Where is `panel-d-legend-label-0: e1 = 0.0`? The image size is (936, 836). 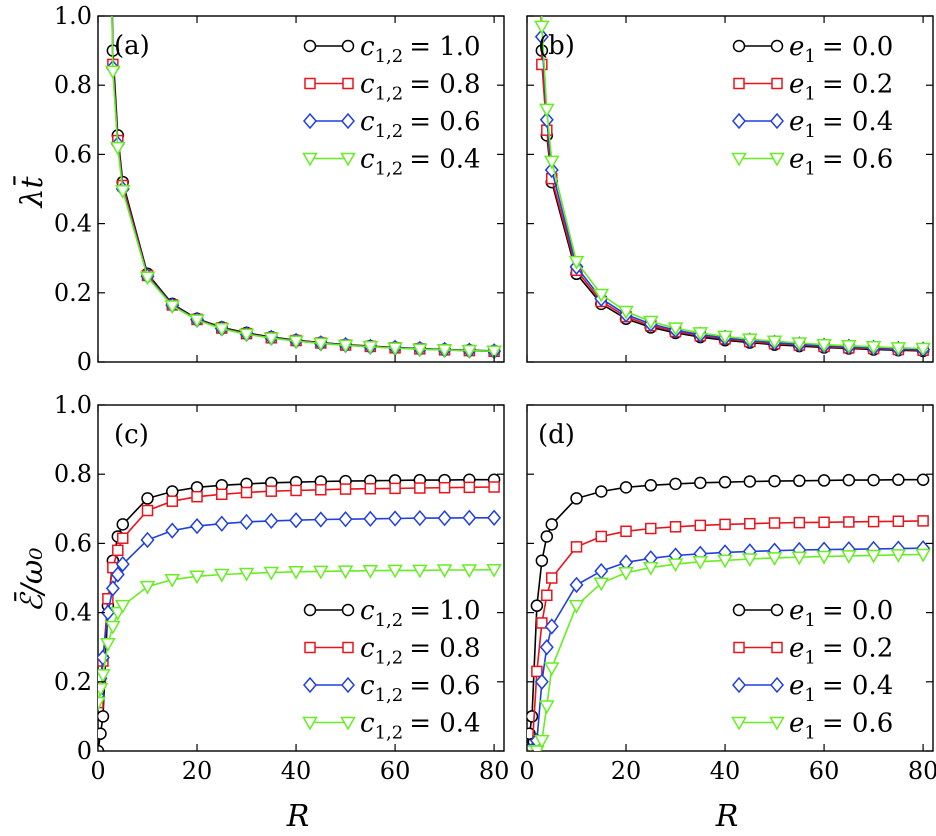
panel-d-legend-label-0: e1 = 0.0 is located at coordinates (841, 613).